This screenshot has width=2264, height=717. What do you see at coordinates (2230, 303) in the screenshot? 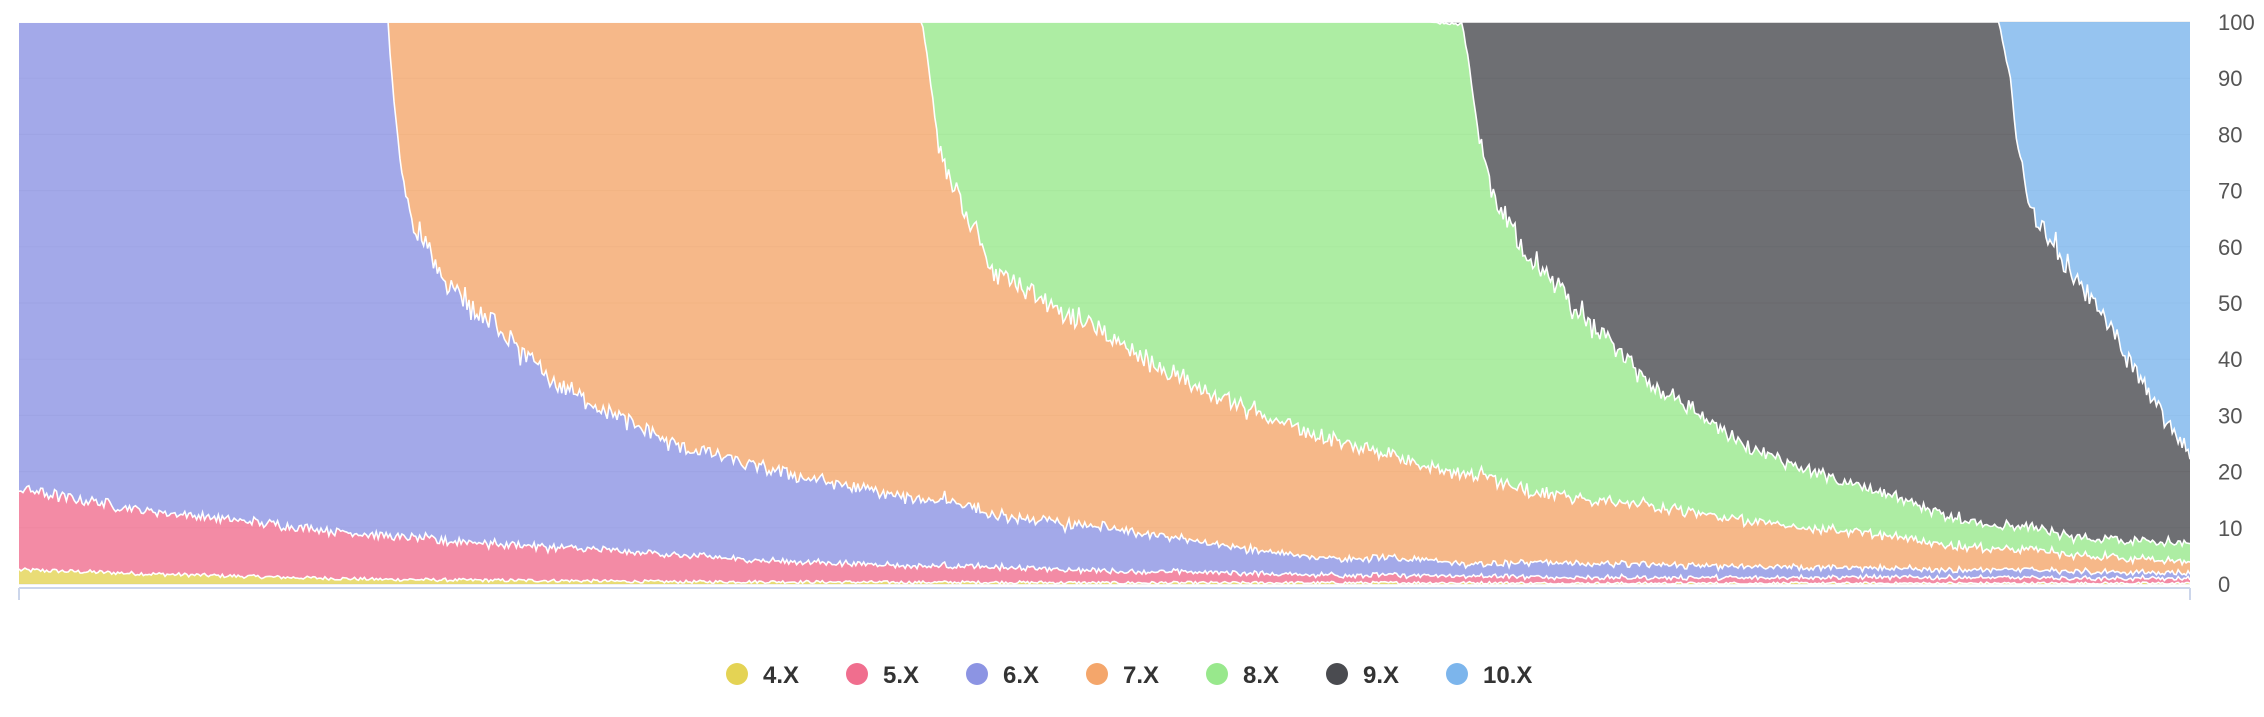
I see `y-tick-label: 50` at bounding box center [2230, 303].